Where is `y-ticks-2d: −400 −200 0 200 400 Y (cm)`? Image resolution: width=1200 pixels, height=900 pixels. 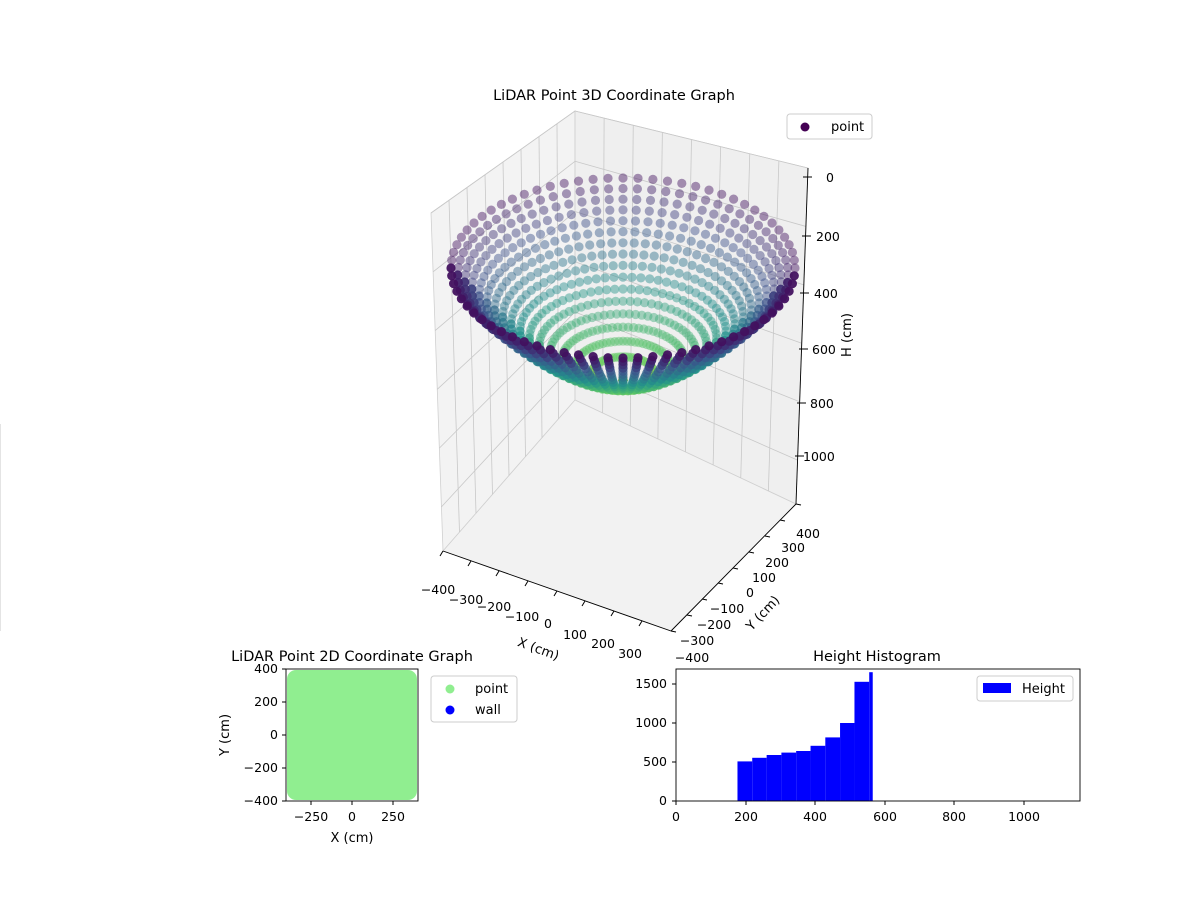
y-ticks-2d: −400 −200 0 200 400 Y (cm) is located at coordinates (252, 734).